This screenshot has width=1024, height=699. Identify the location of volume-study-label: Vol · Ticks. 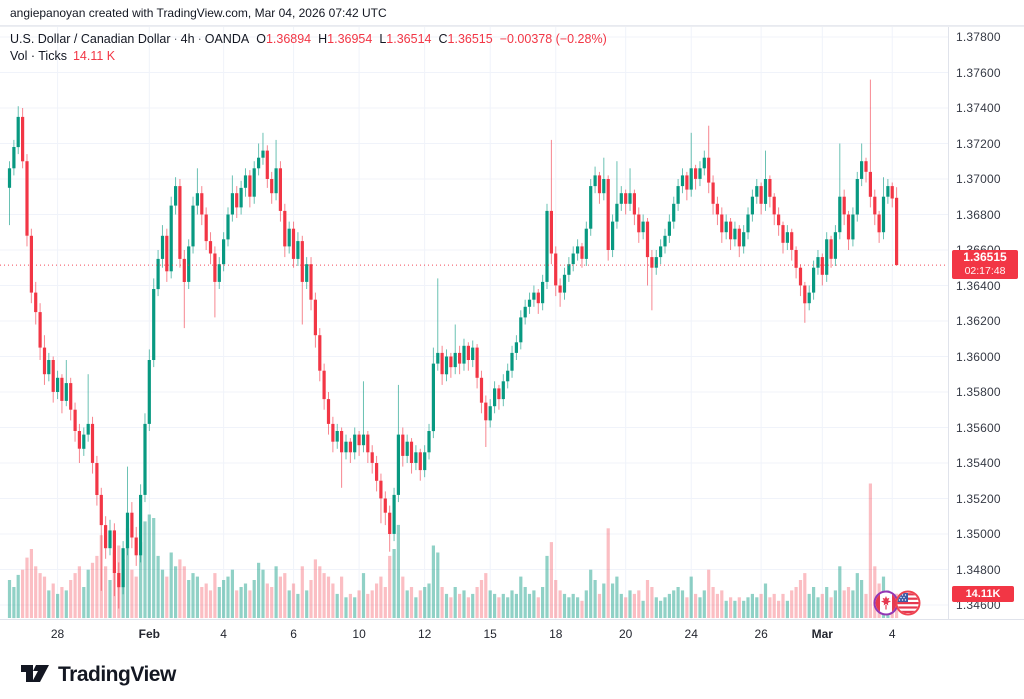
(38, 56).